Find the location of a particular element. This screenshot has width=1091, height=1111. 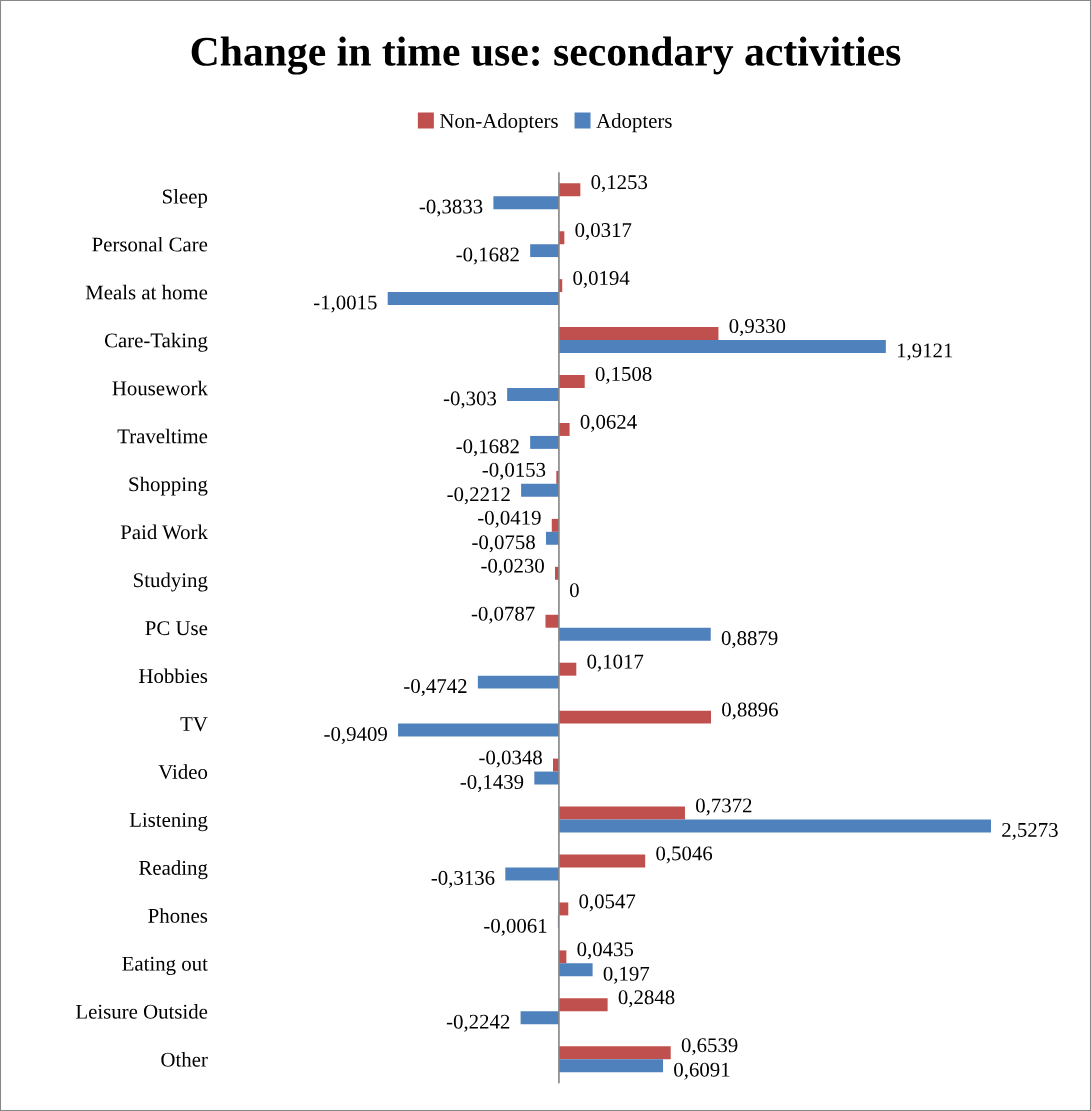

y-tick-label: Care-Taking is located at coordinates (156, 342).